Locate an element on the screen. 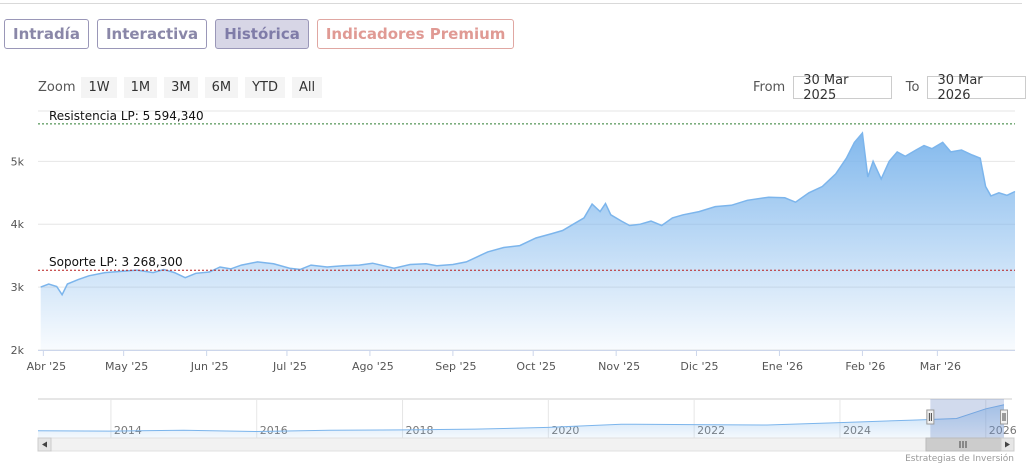 The height and width of the screenshot is (472, 1026). scrollbar-track is located at coordinates (526, 444).